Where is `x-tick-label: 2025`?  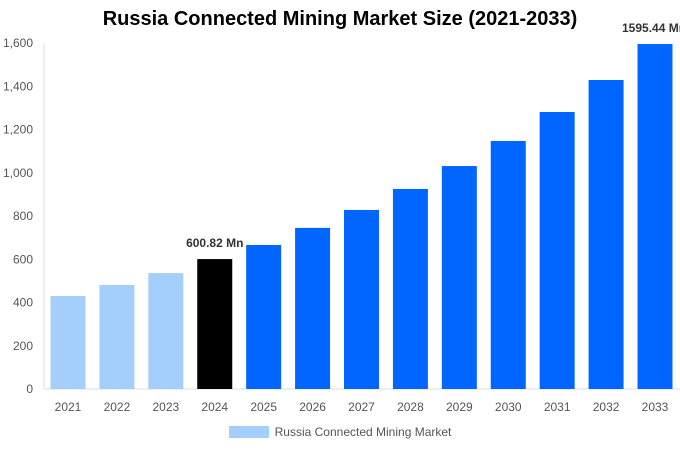 x-tick-label: 2025 is located at coordinates (263, 407).